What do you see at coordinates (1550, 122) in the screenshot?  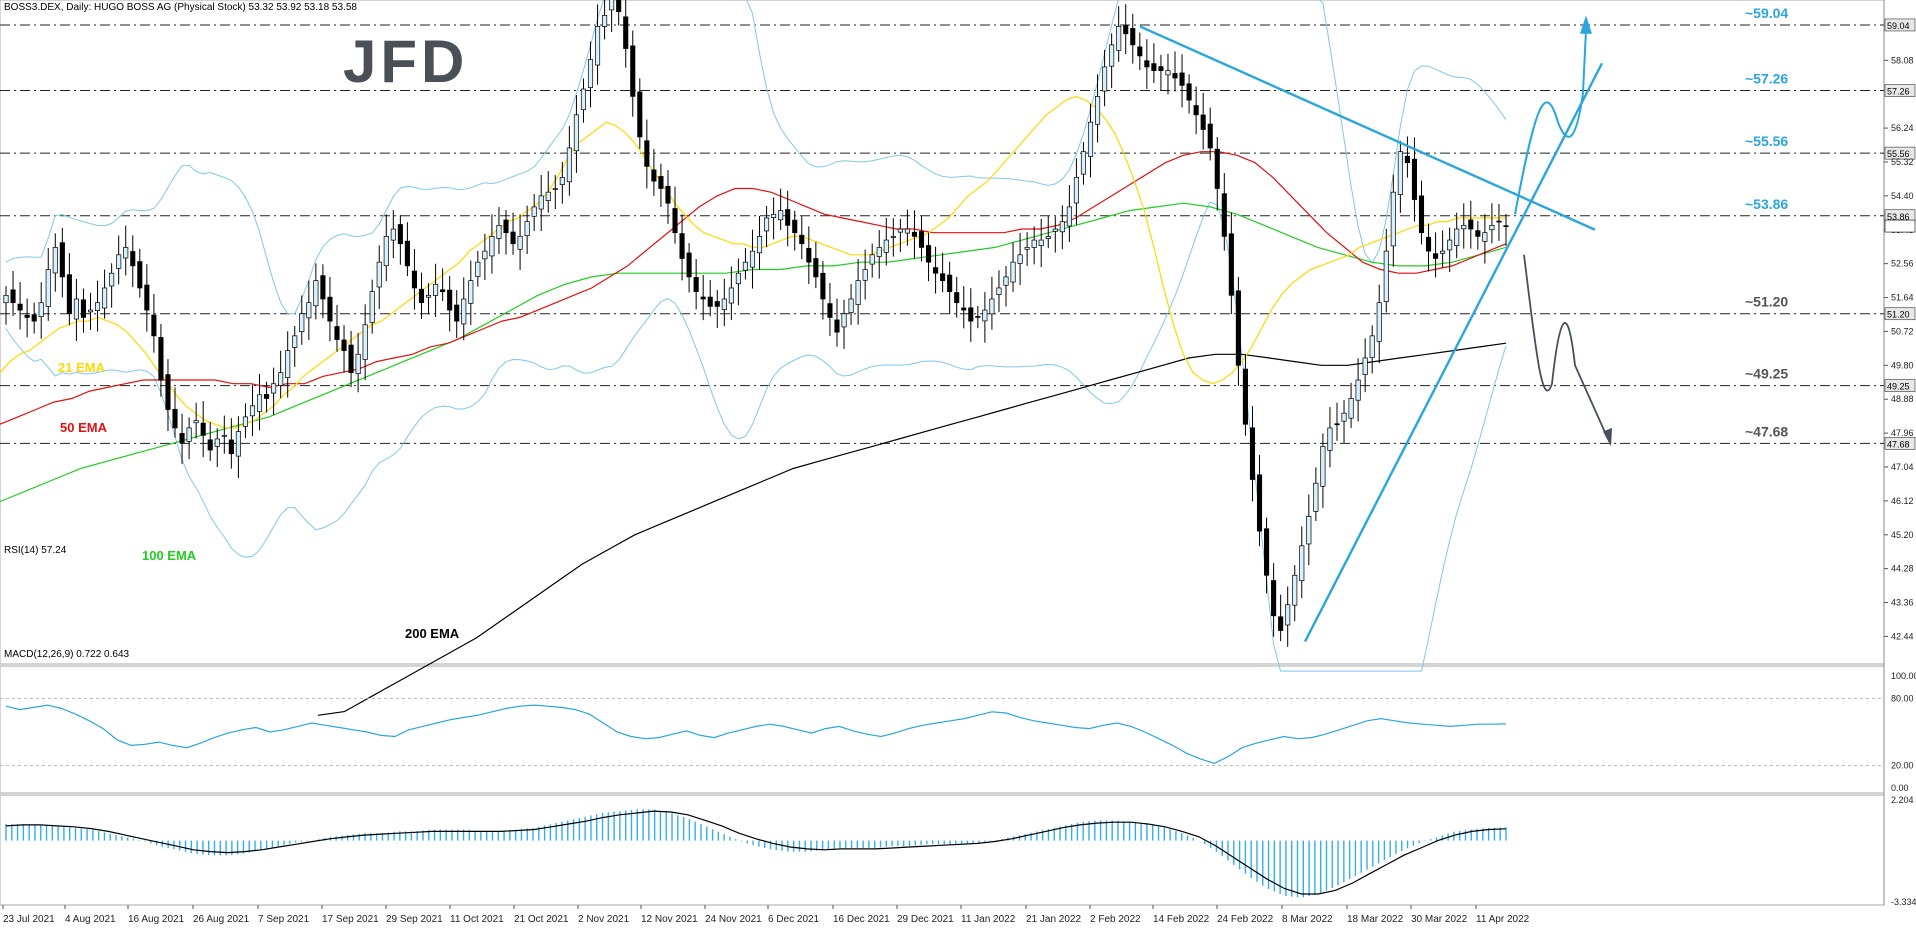 I see `bullish-scenario-arrow` at bounding box center [1550, 122].